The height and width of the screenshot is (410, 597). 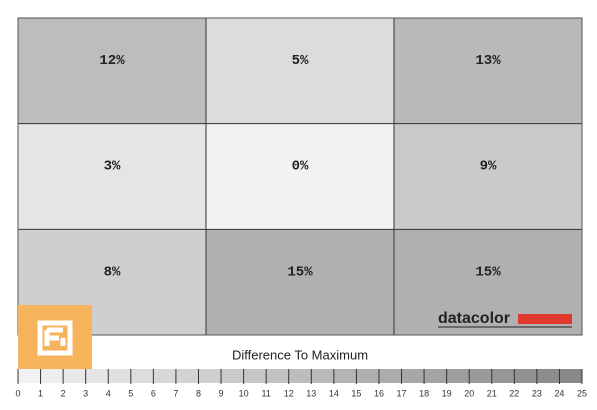 I want to click on colorbar-tick-label: 16, so click(x=379, y=393).